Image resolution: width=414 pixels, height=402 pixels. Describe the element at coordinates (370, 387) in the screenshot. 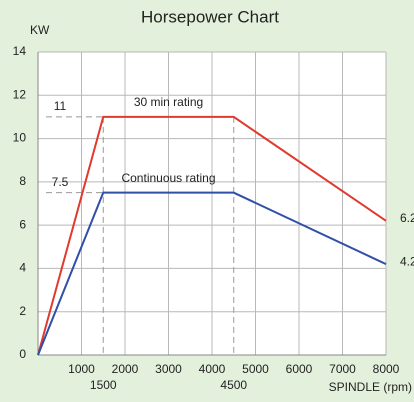

I see `x-axis-label: SPINDLE (rpm)` at that location.